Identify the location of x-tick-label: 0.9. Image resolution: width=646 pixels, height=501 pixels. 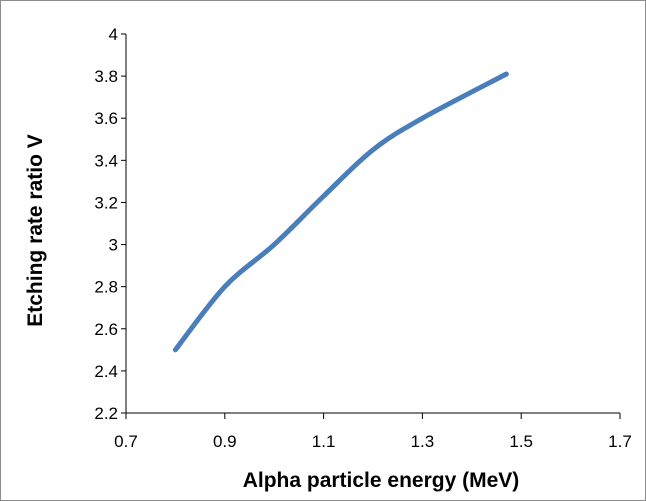
(225, 441).